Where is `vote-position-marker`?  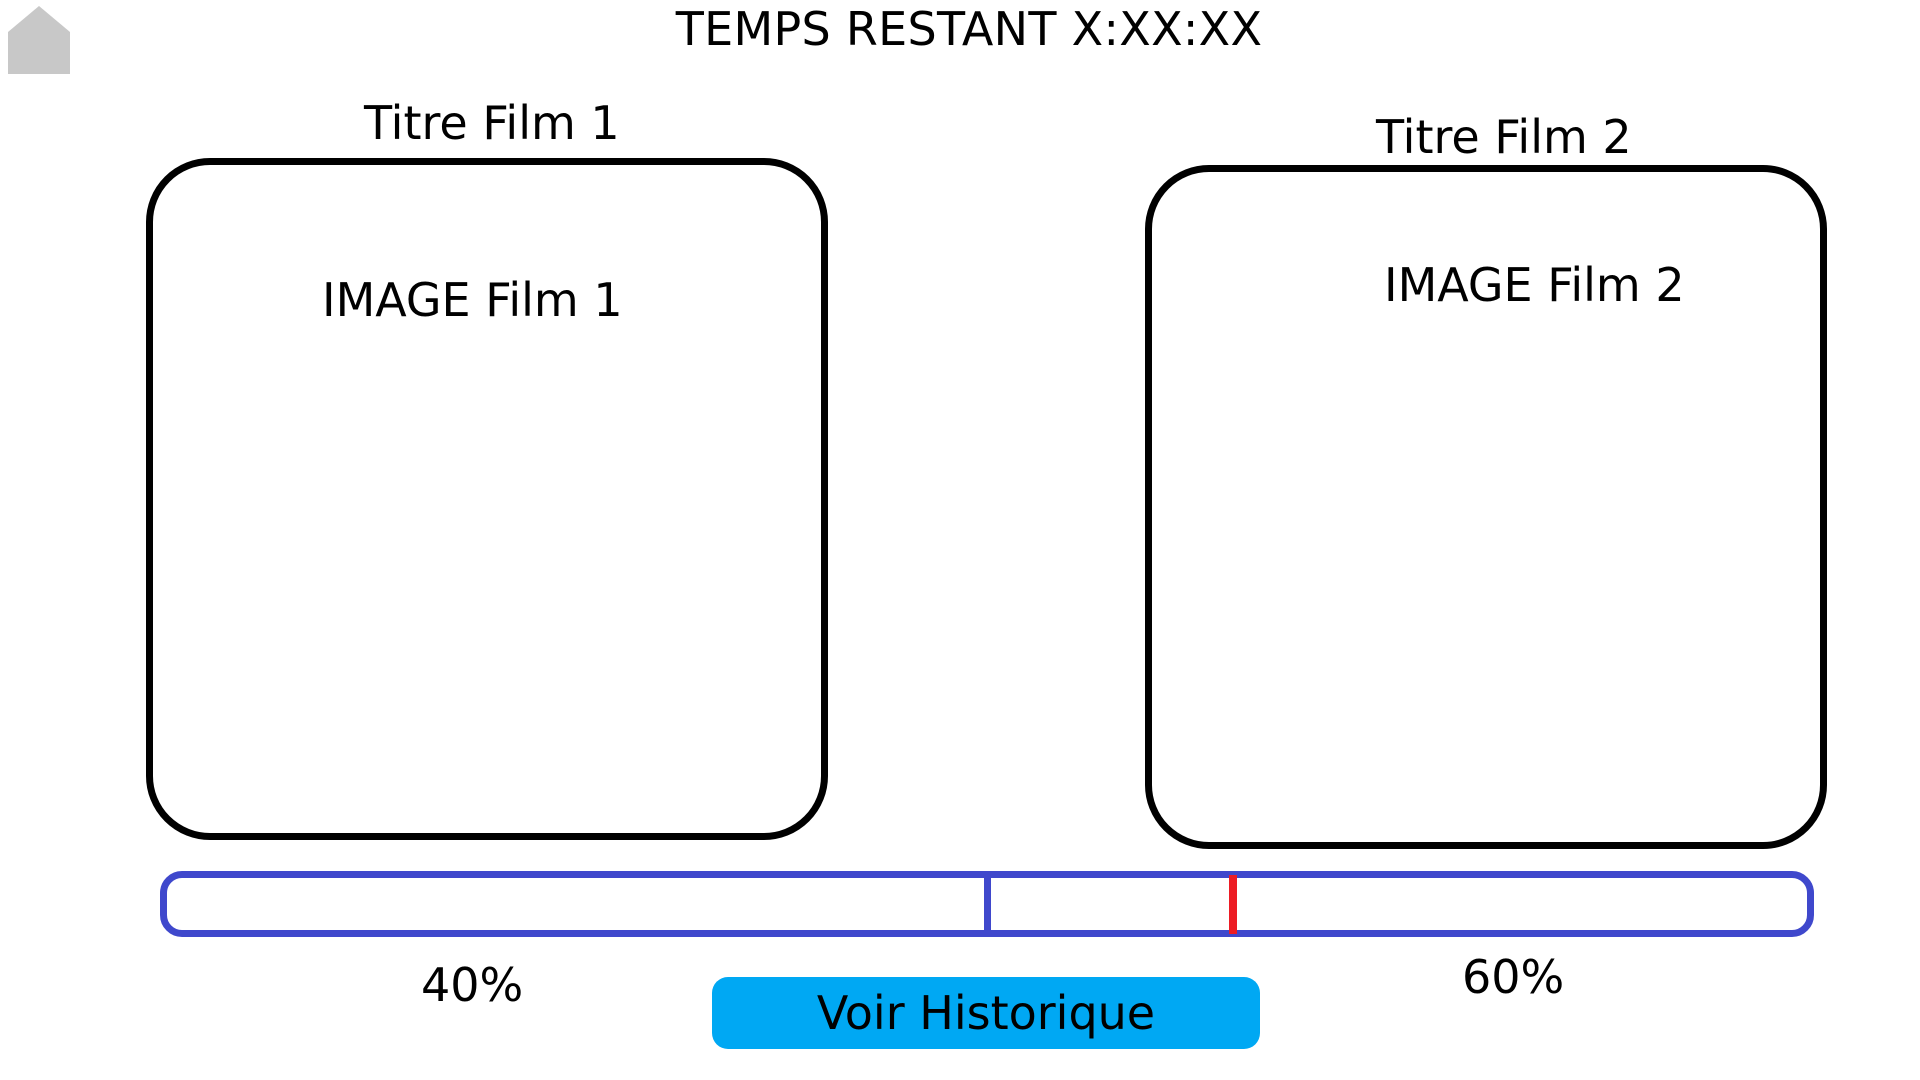
vote-position-marker is located at coordinates (1233, 904).